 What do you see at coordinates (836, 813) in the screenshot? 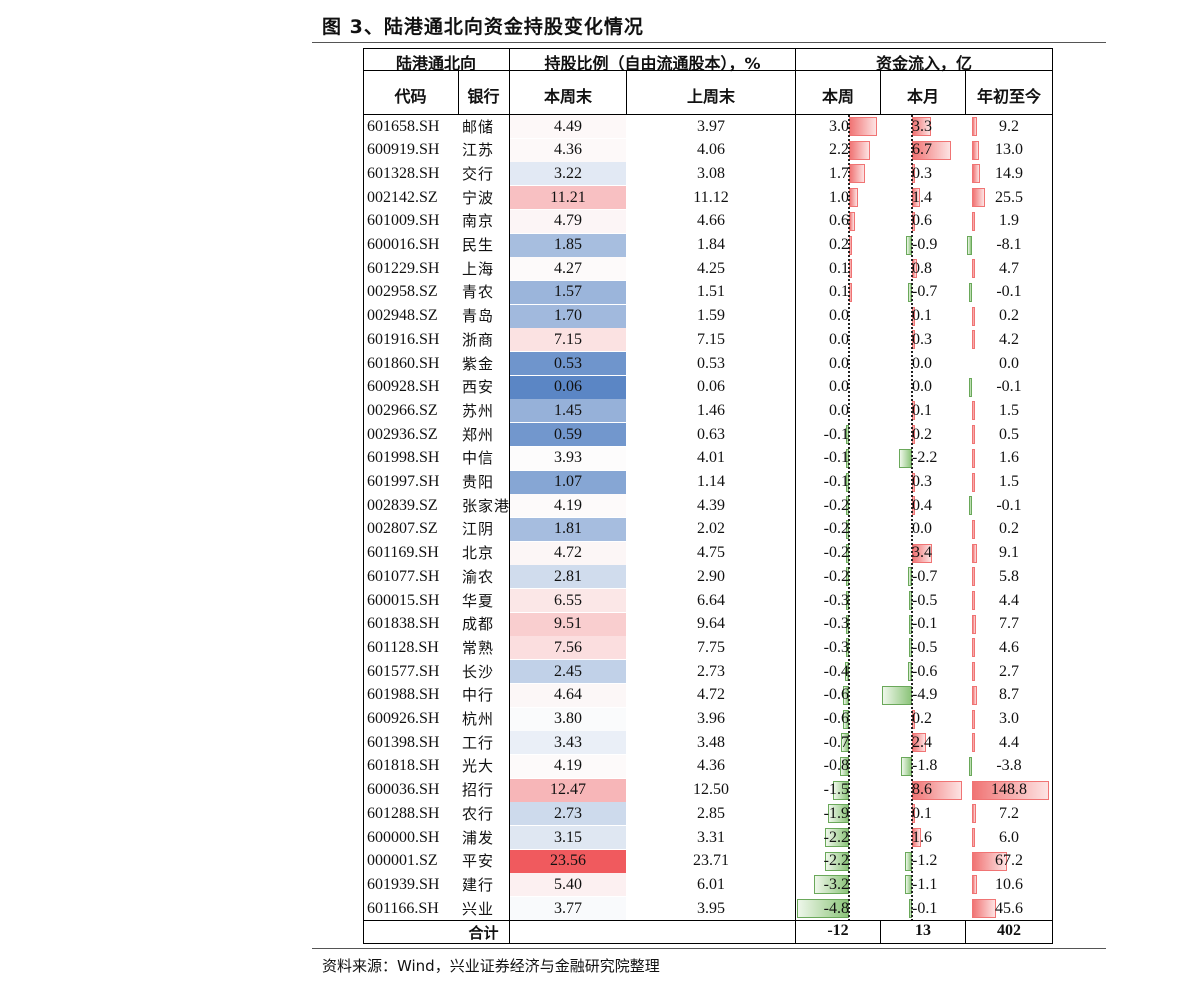
I see `inflow-week-value: -1.9` at bounding box center [836, 813].